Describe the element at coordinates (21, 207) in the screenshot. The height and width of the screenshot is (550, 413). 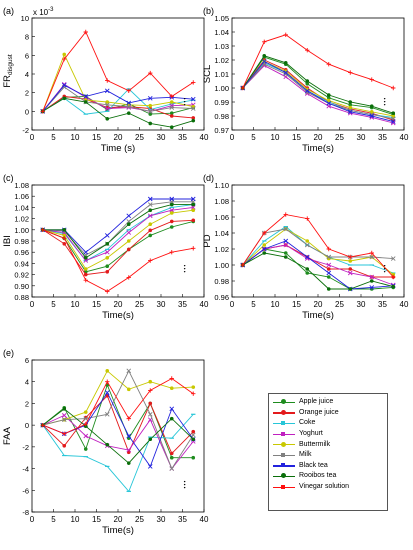
I see `y-tick-label: 1.04` at that location.